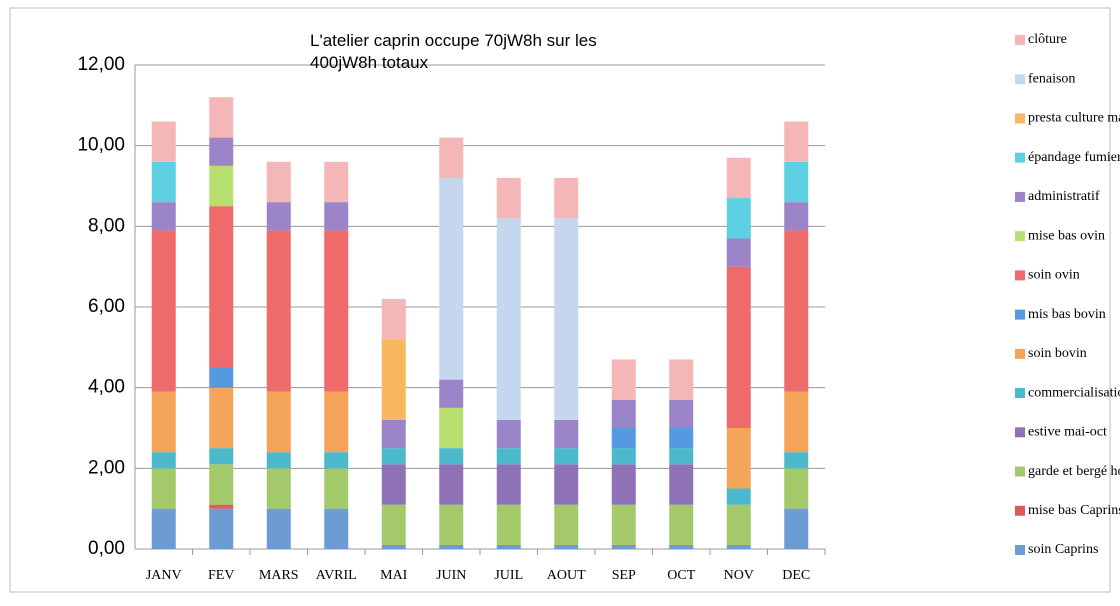 The height and width of the screenshot is (606, 1120). What do you see at coordinates (101, 64) in the screenshot?
I see `y-tick-label: 12,00` at bounding box center [101, 64].